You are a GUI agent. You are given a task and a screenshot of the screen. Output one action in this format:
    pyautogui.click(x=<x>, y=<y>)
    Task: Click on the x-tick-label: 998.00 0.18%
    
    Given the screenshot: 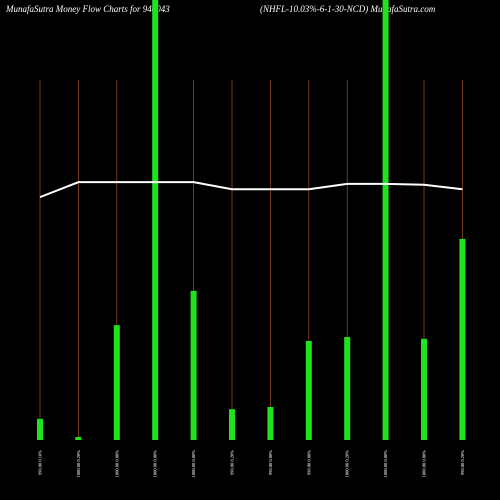 What is the action you would take?
    pyautogui.click(x=40, y=462)
    